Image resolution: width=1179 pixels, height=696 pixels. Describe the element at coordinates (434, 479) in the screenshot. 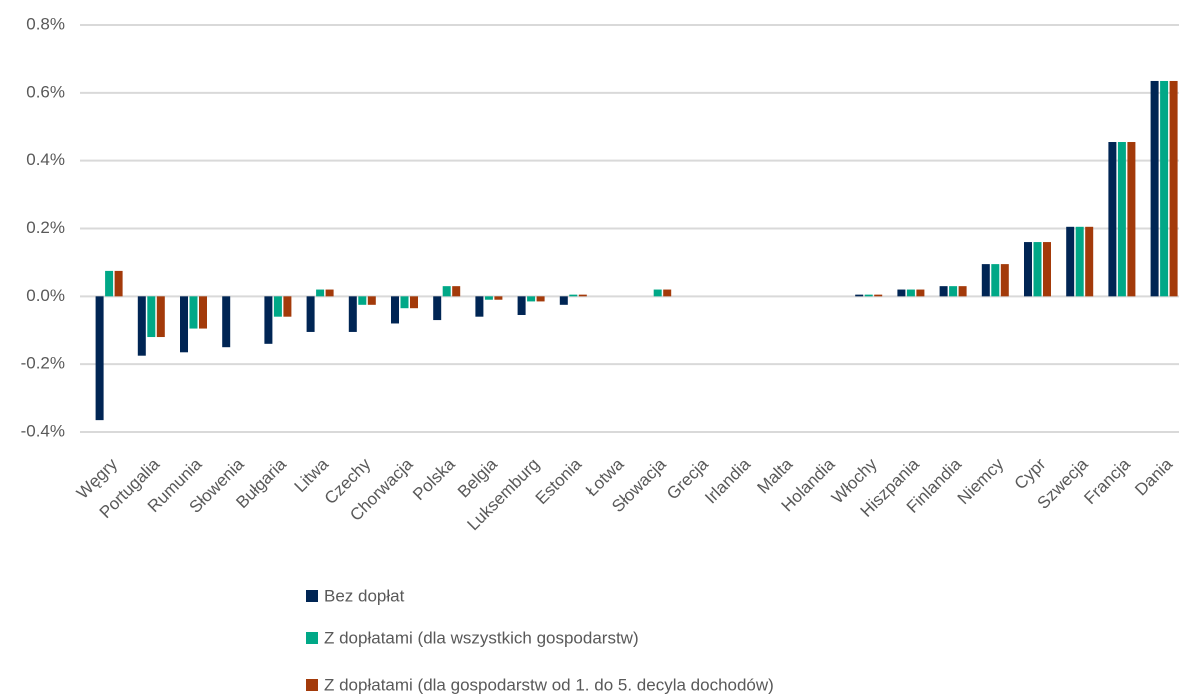

I see `x-tick-label: Polska` at that location.